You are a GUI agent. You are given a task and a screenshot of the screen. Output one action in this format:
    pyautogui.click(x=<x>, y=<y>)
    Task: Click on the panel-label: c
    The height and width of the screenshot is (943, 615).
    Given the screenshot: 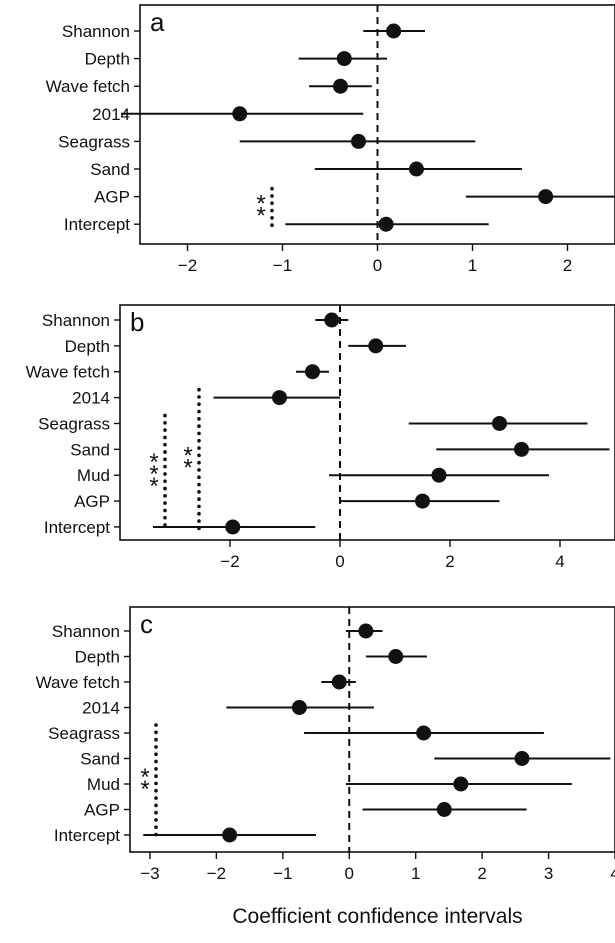 What is the action you would take?
    pyautogui.click(x=146, y=624)
    